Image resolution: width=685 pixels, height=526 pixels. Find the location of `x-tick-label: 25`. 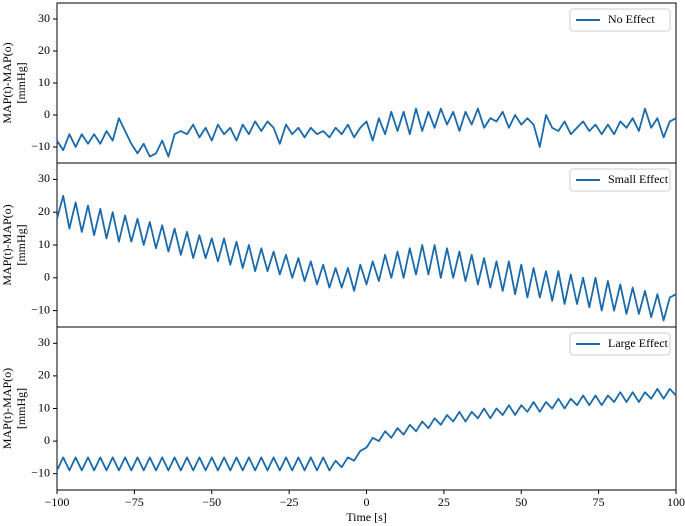

x-tick-label: 25 is located at coordinates (444, 502).